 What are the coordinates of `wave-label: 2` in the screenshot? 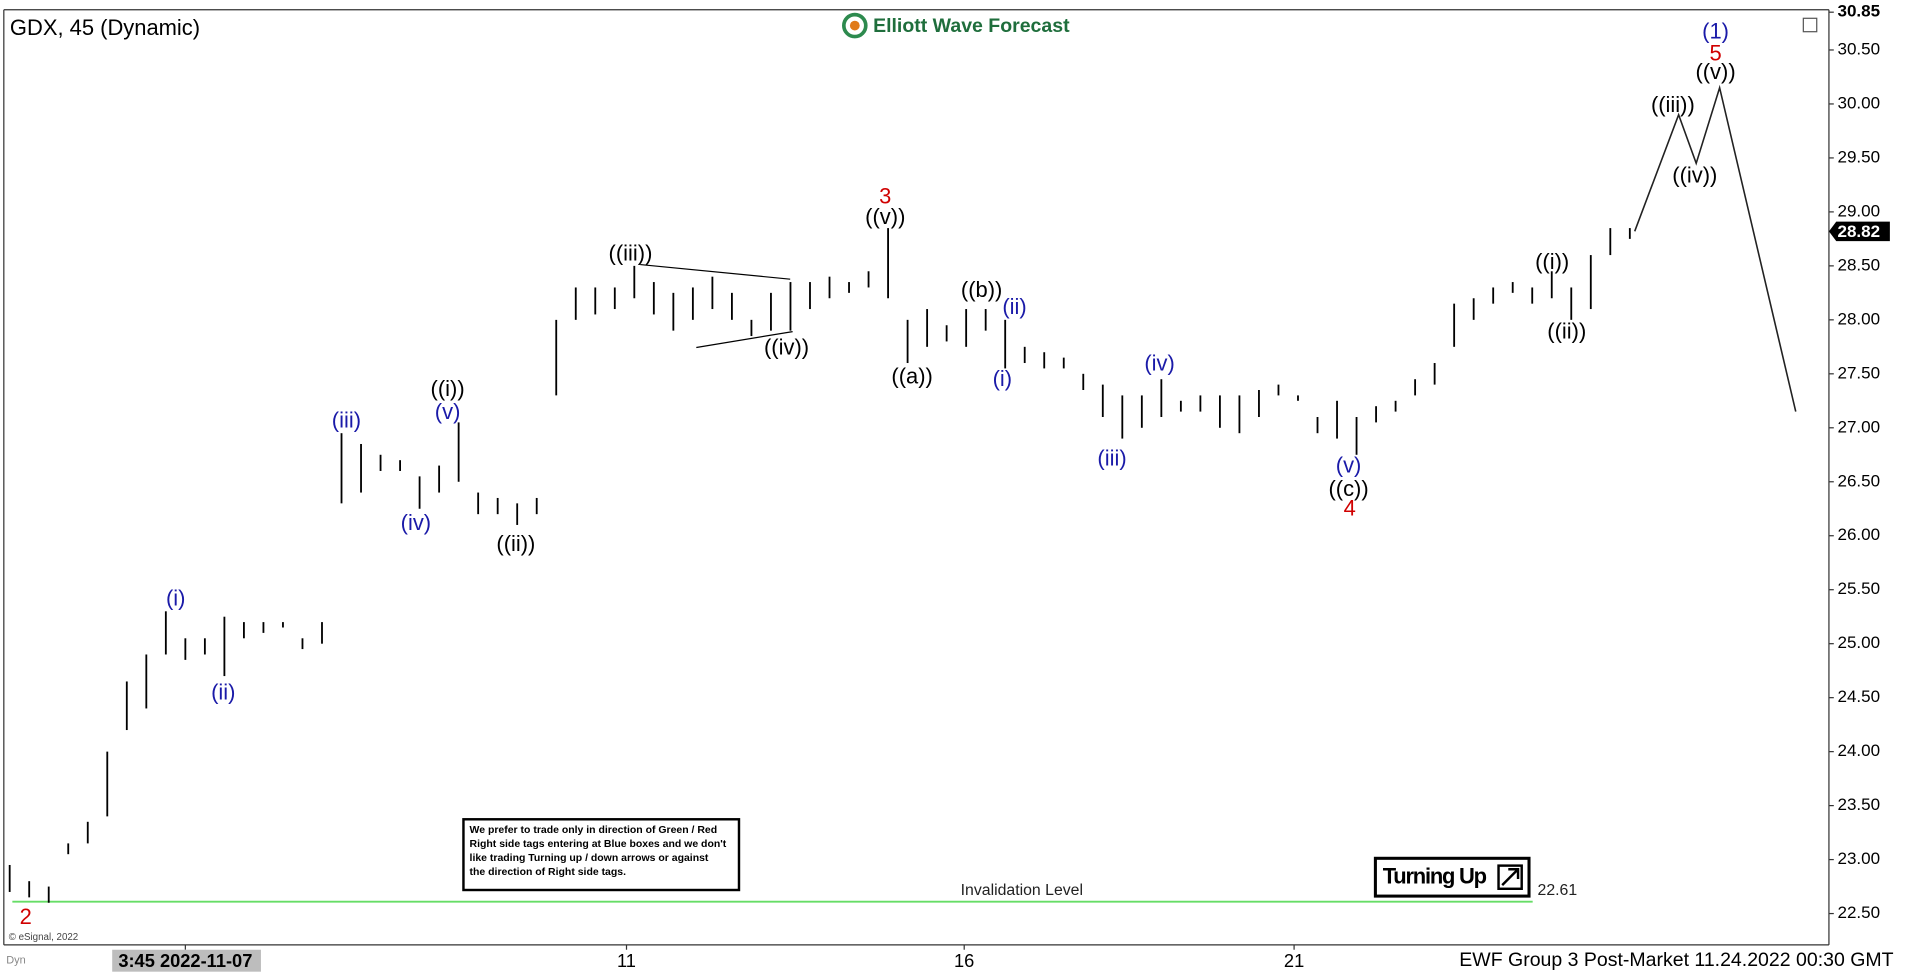 It's located at (26, 916).